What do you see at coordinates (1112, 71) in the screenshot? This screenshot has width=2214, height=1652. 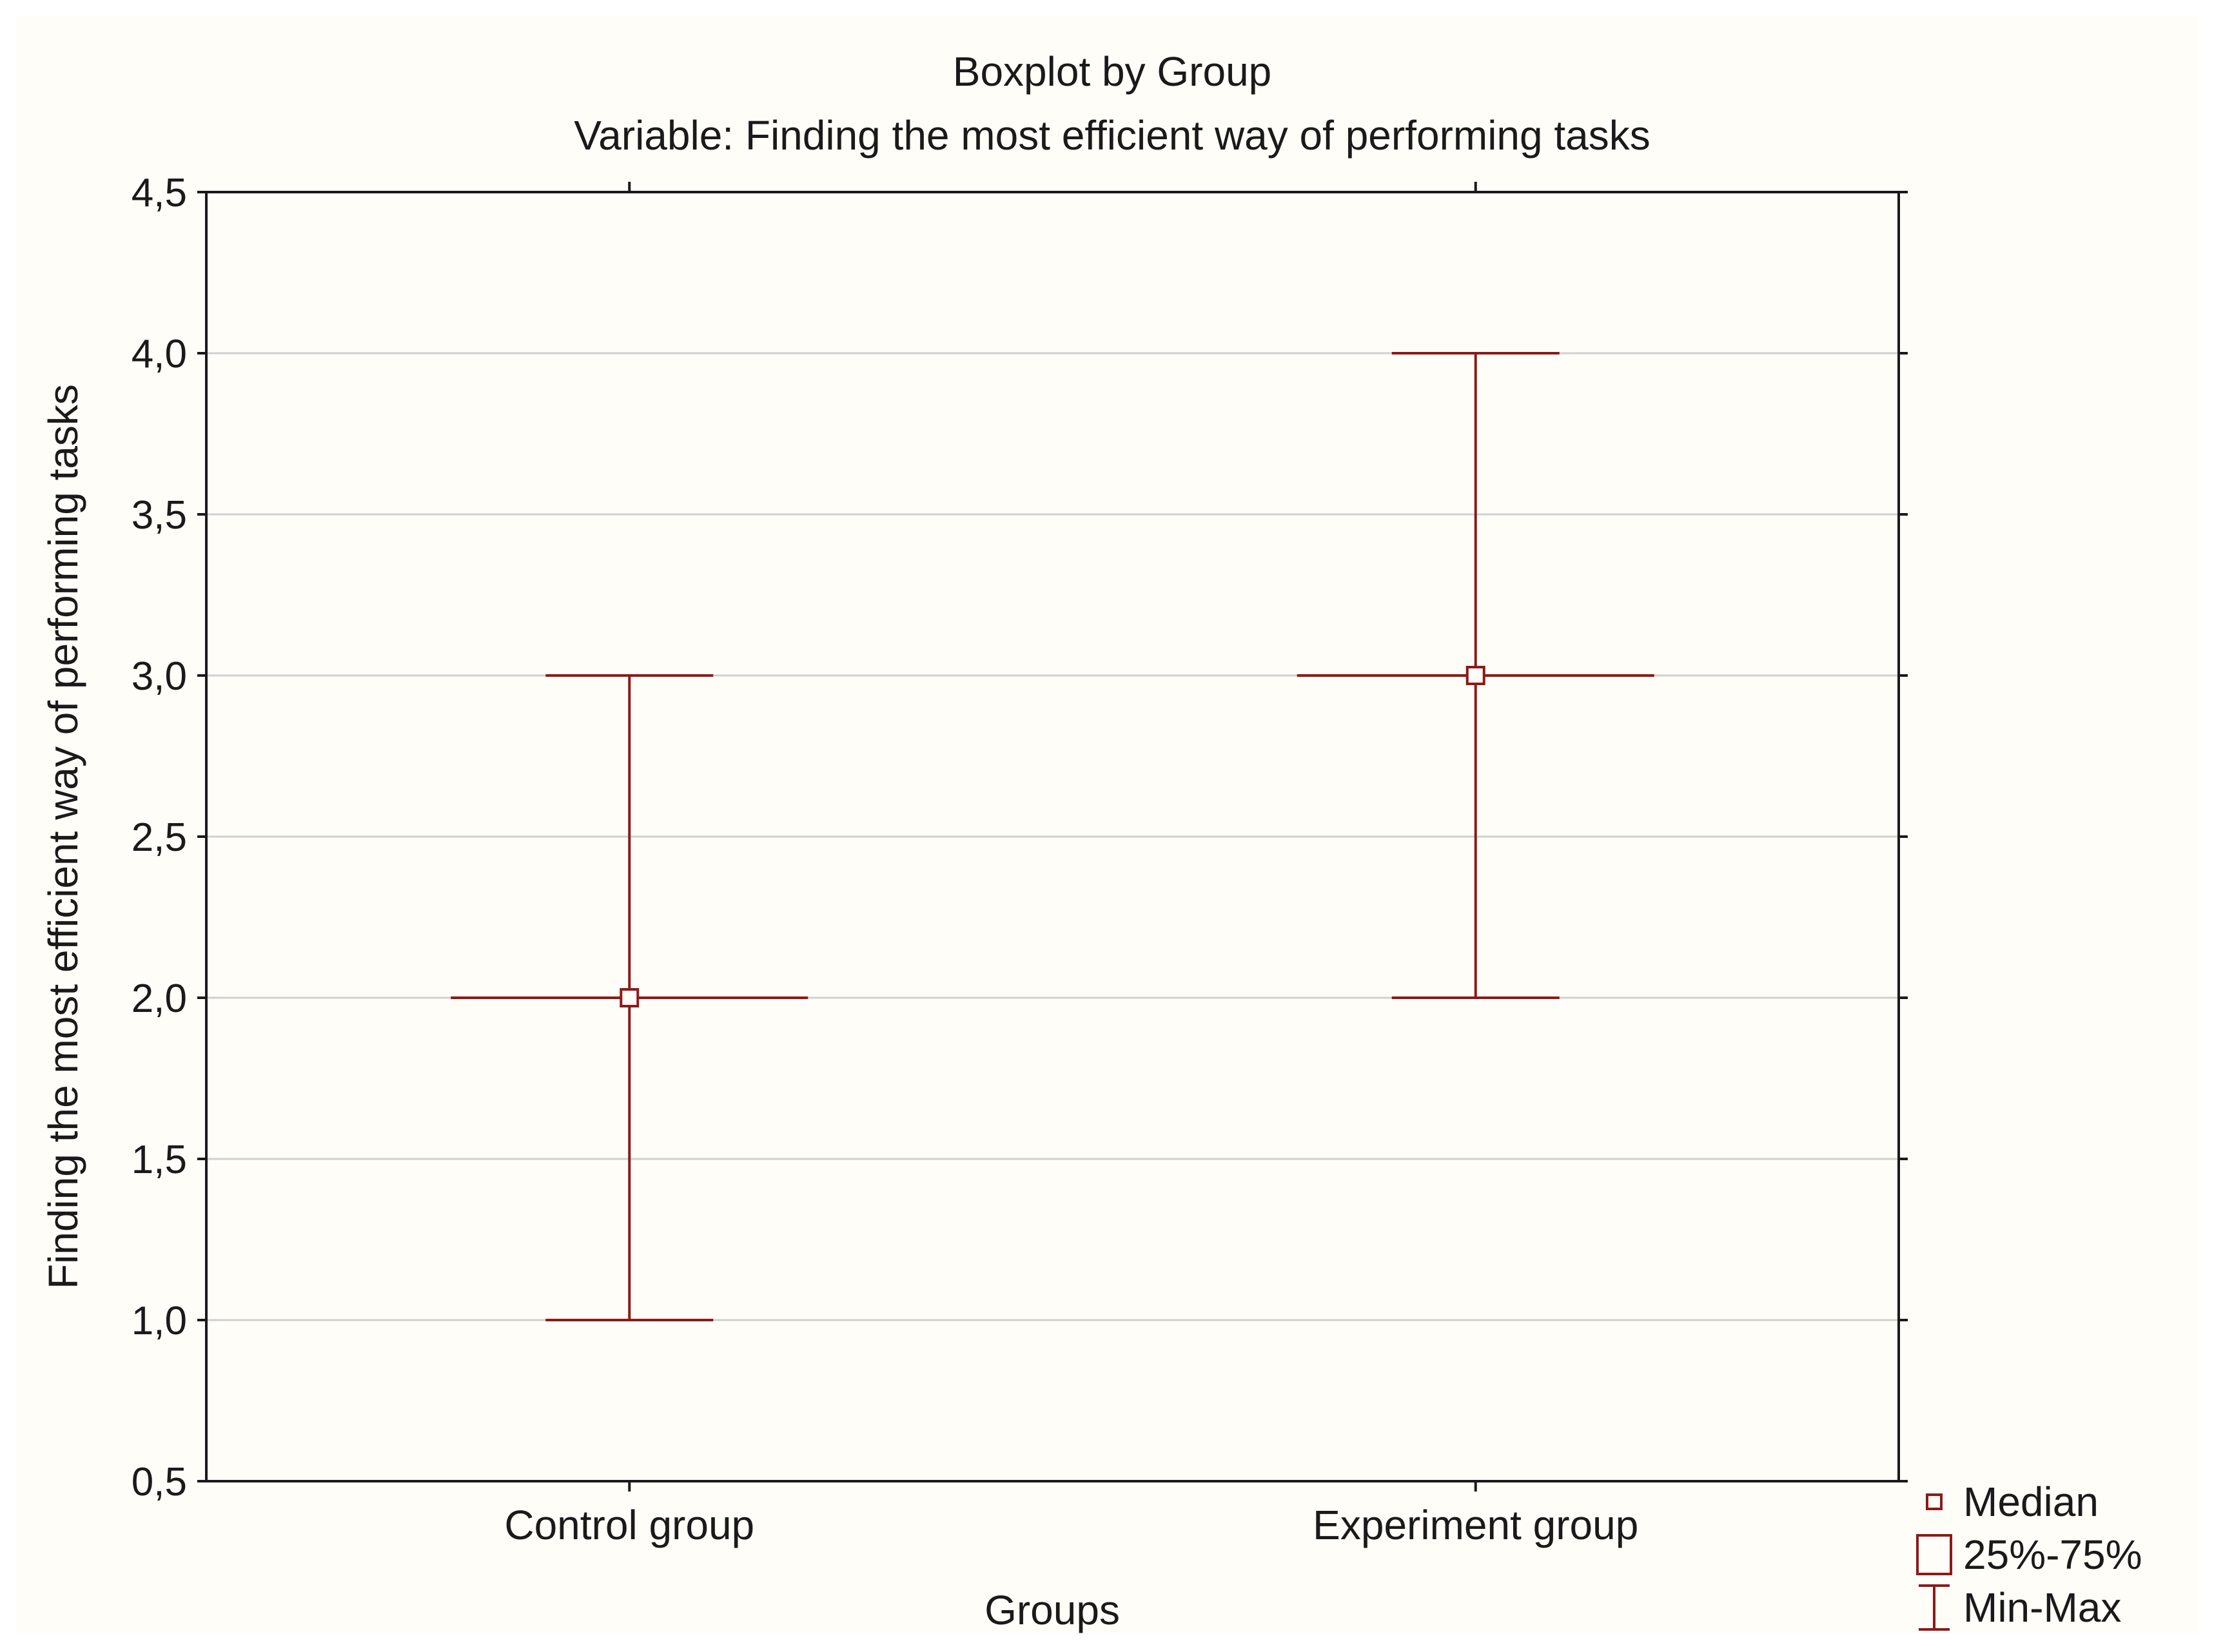 I see `chart-title: Boxplot by Group` at bounding box center [1112, 71].